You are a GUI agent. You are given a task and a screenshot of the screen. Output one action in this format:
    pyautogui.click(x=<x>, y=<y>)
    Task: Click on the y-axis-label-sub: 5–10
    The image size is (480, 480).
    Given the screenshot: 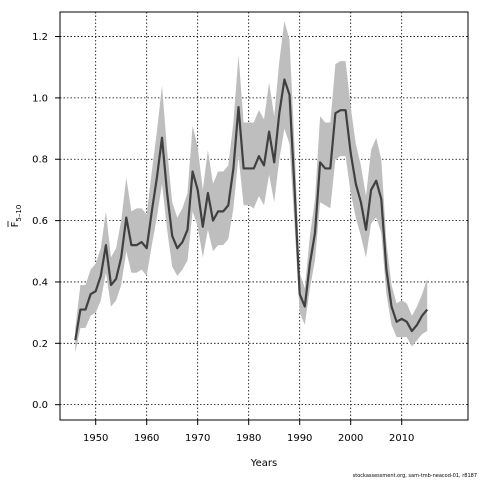 What is the action you would take?
    pyautogui.click(x=19, y=213)
    